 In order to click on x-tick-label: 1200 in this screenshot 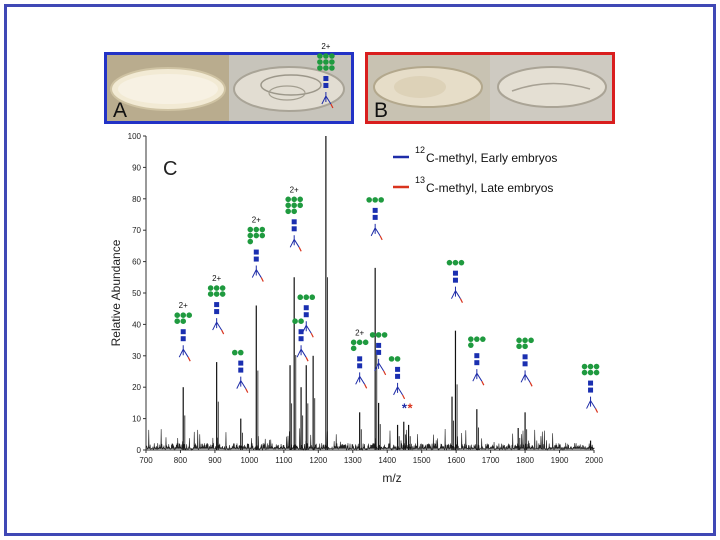, I will do `click(318, 460)`.